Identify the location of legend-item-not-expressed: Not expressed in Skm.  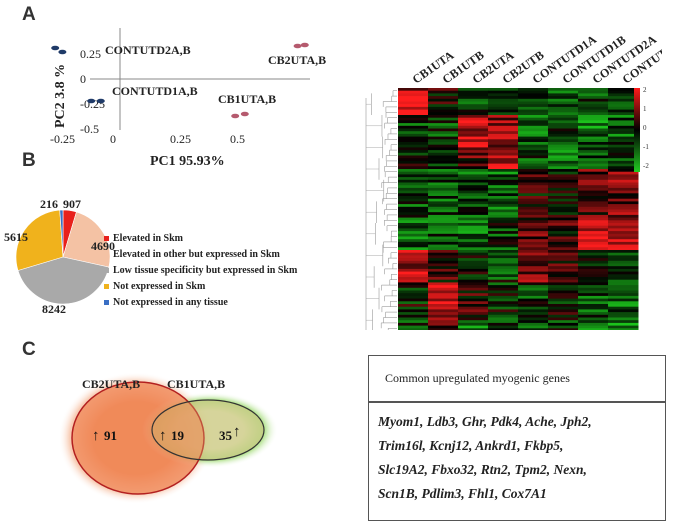
(154, 286).